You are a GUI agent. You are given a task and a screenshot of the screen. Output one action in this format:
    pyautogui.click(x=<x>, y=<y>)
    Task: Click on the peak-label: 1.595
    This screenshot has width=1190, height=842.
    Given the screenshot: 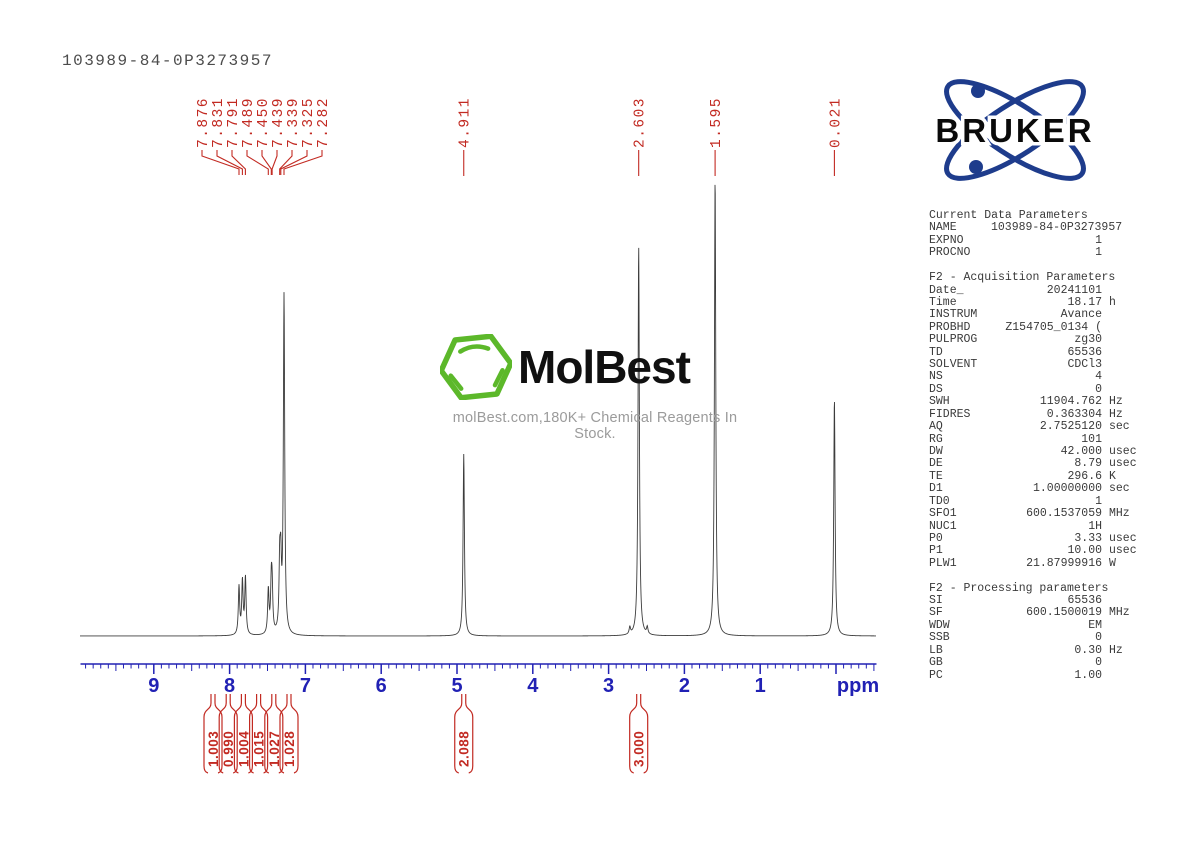 What is the action you would take?
    pyautogui.click(x=717, y=122)
    